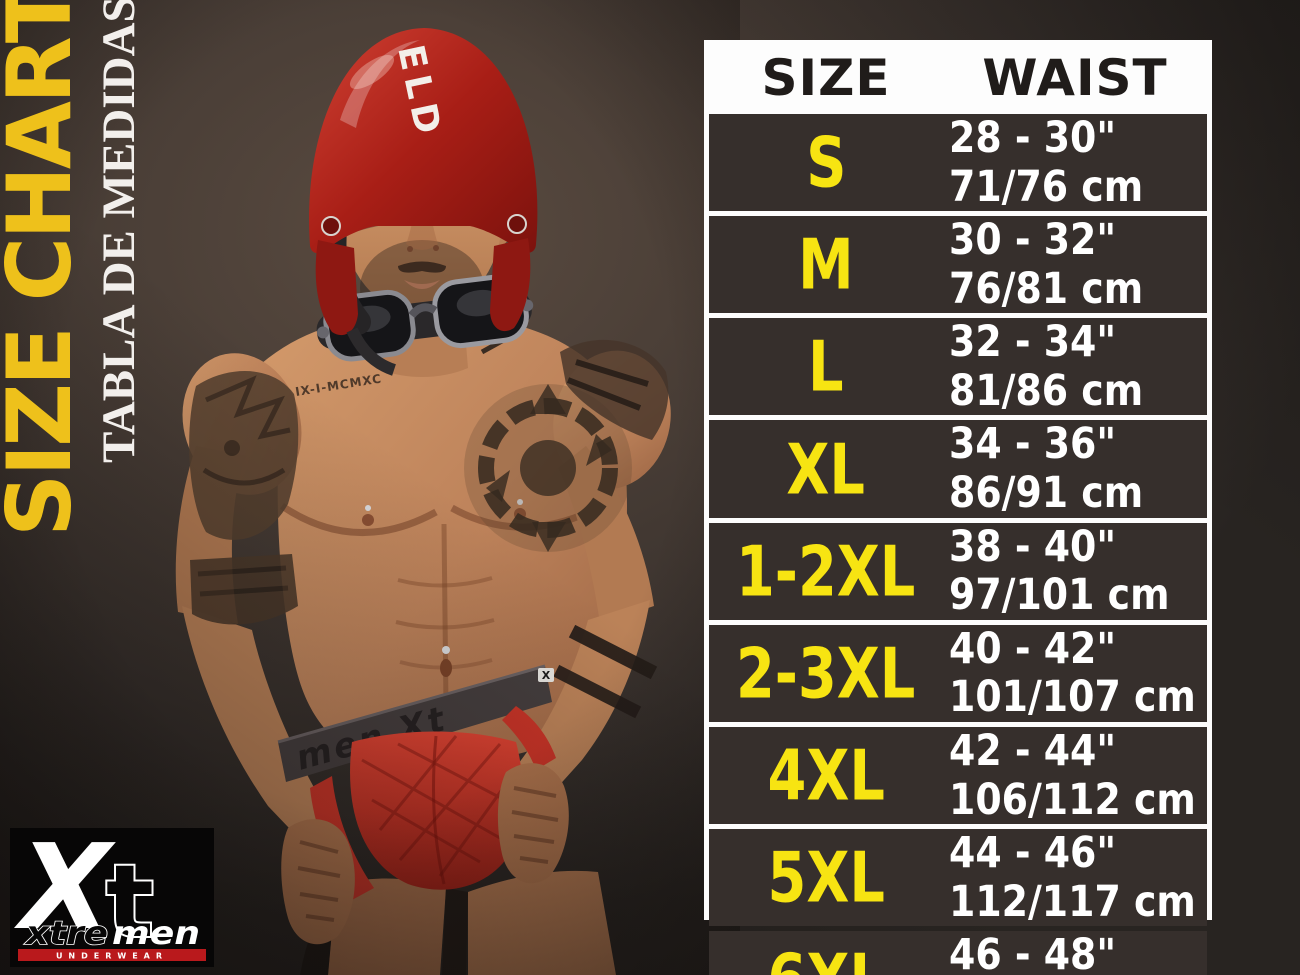 The height and width of the screenshot is (975, 1300). I want to click on size-cell: 6XL, so click(826, 953).